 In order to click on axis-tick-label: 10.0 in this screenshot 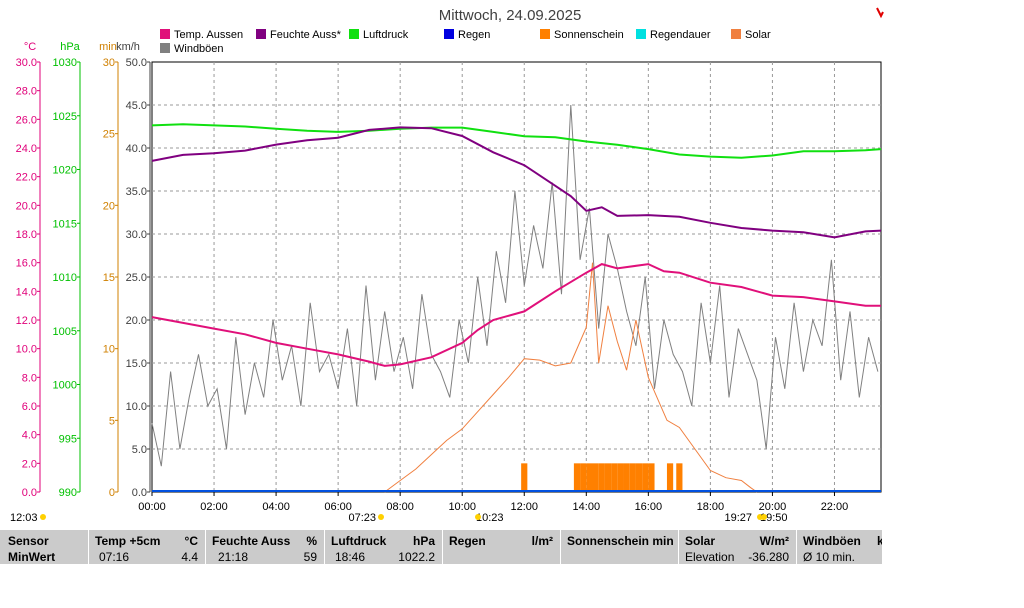, I will do `click(26, 350)`.